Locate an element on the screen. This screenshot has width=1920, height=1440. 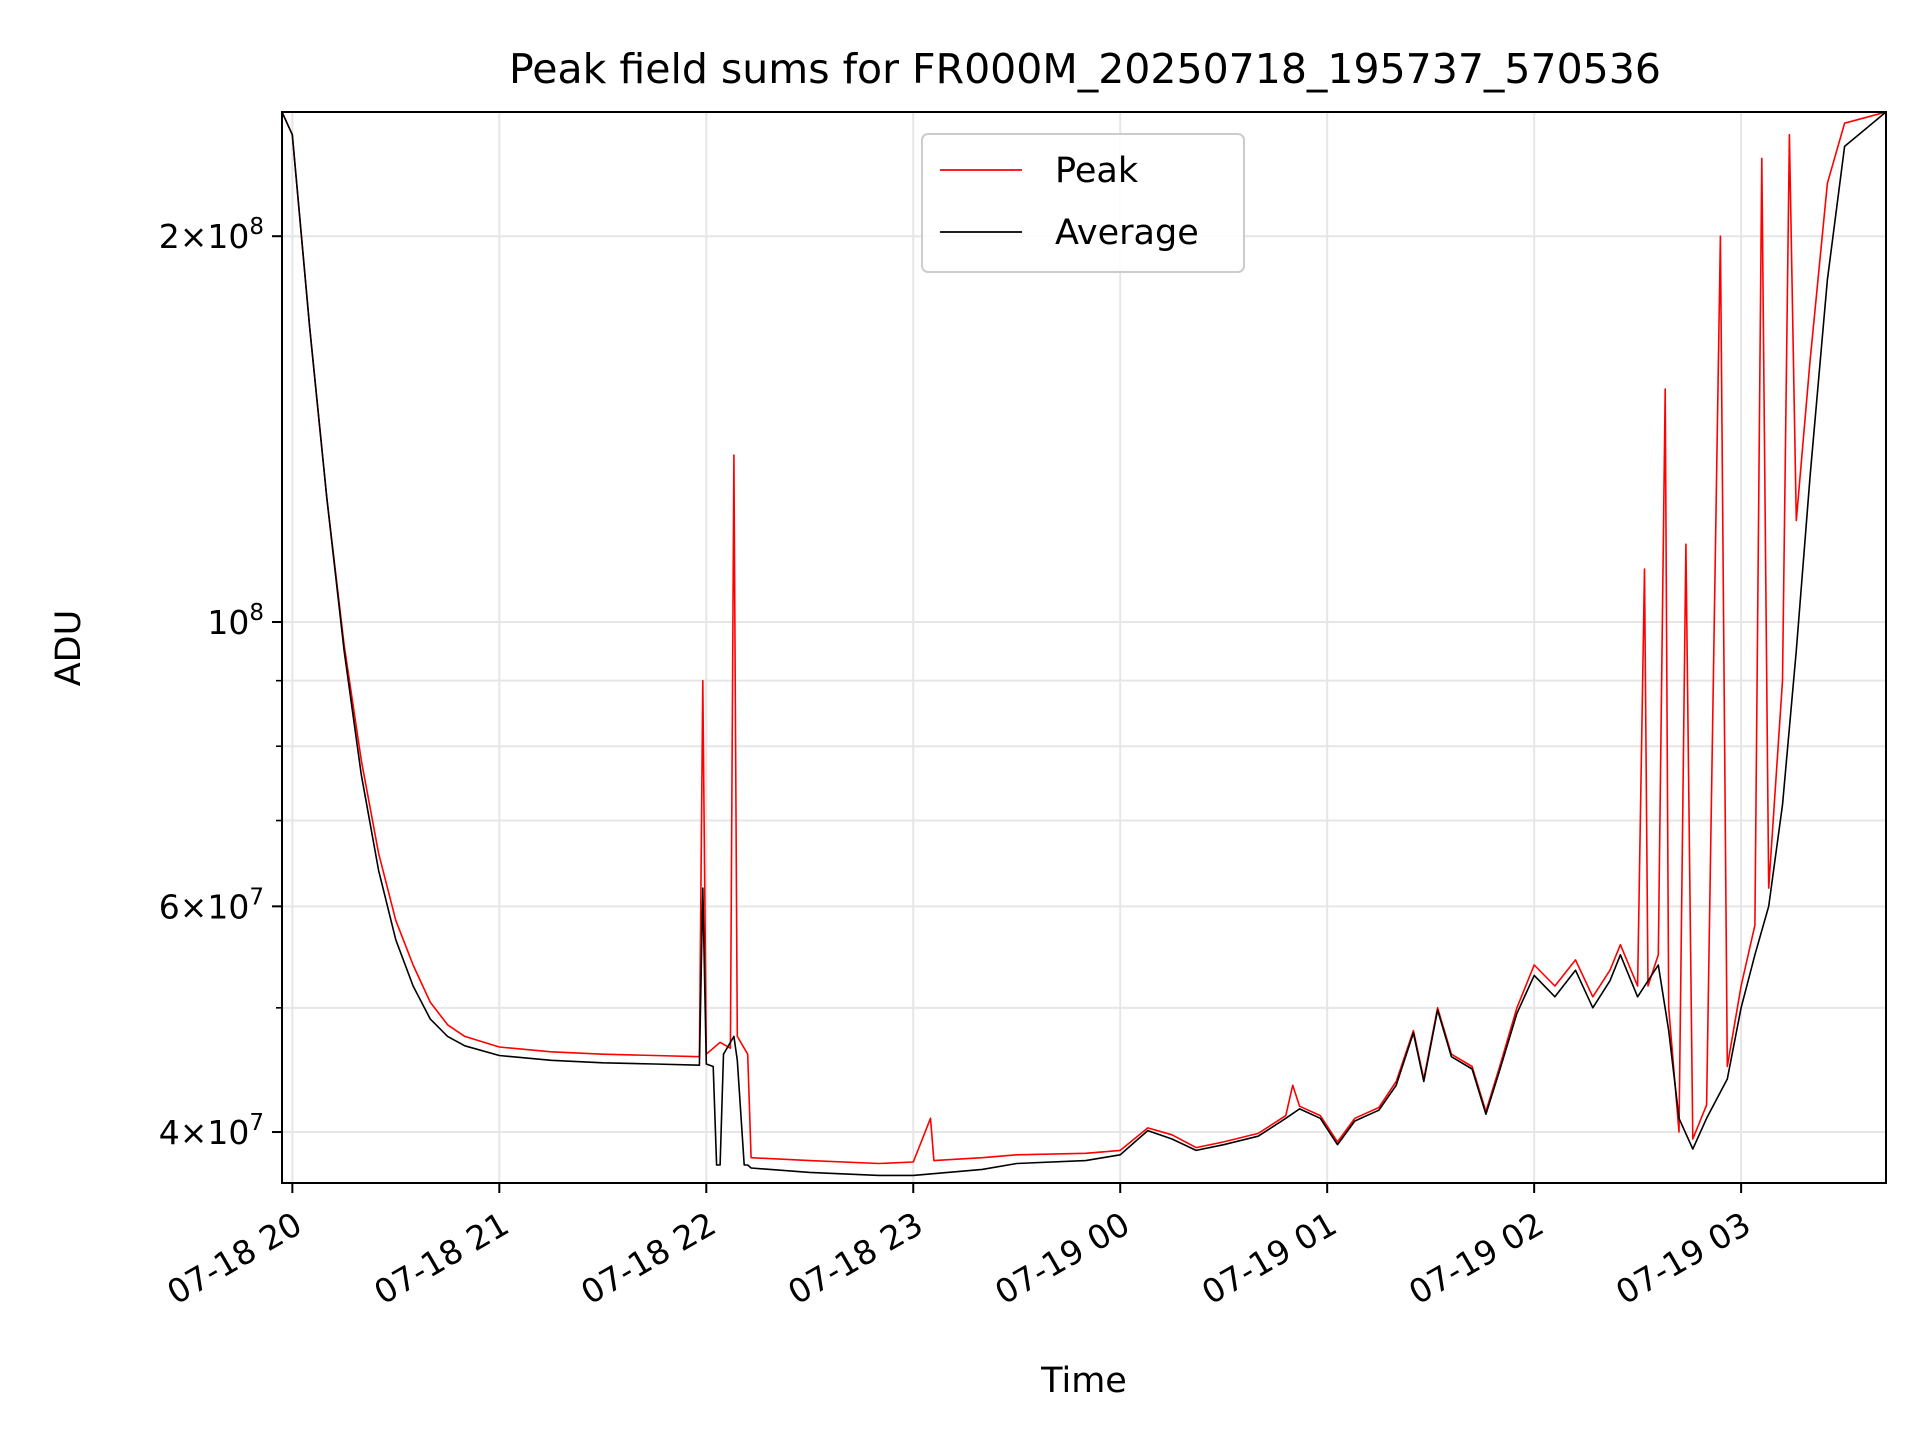
x-tick-label: 07-18 22 is located at coordinates (648, 1258).